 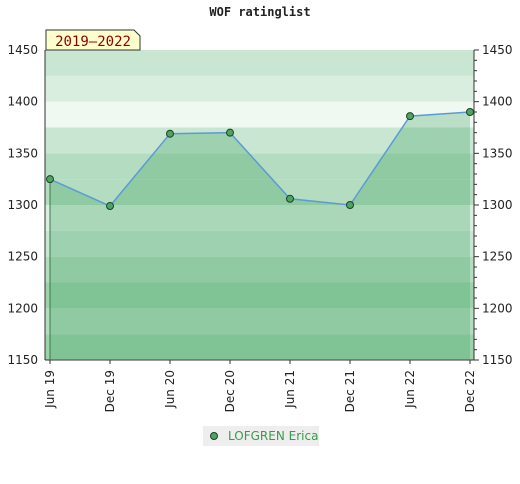 What do you see at coordinates (497, 308) in the screenshot?
I see `y2-tick-label: 1200` at bounding box center [497, 308].